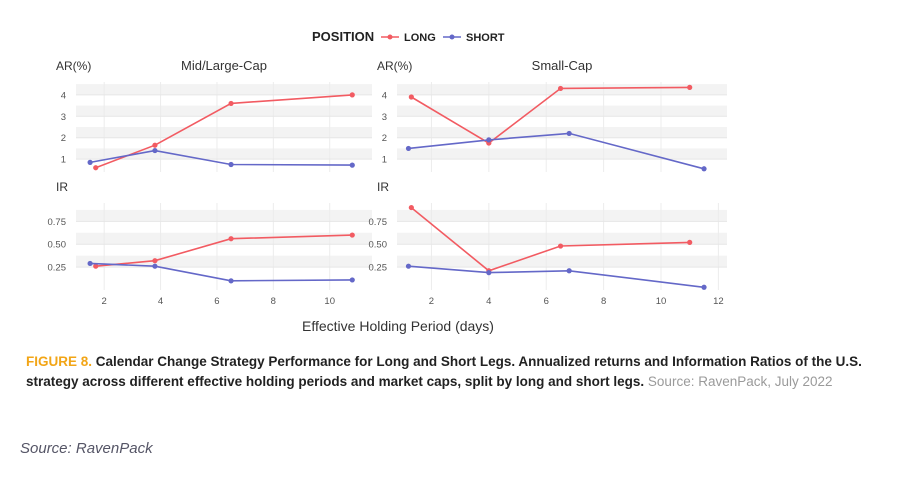 The image size is (897, 480). Describe the element at coordinates (390, 37) in the screenshot. I see `legend-long-marker` at that location.